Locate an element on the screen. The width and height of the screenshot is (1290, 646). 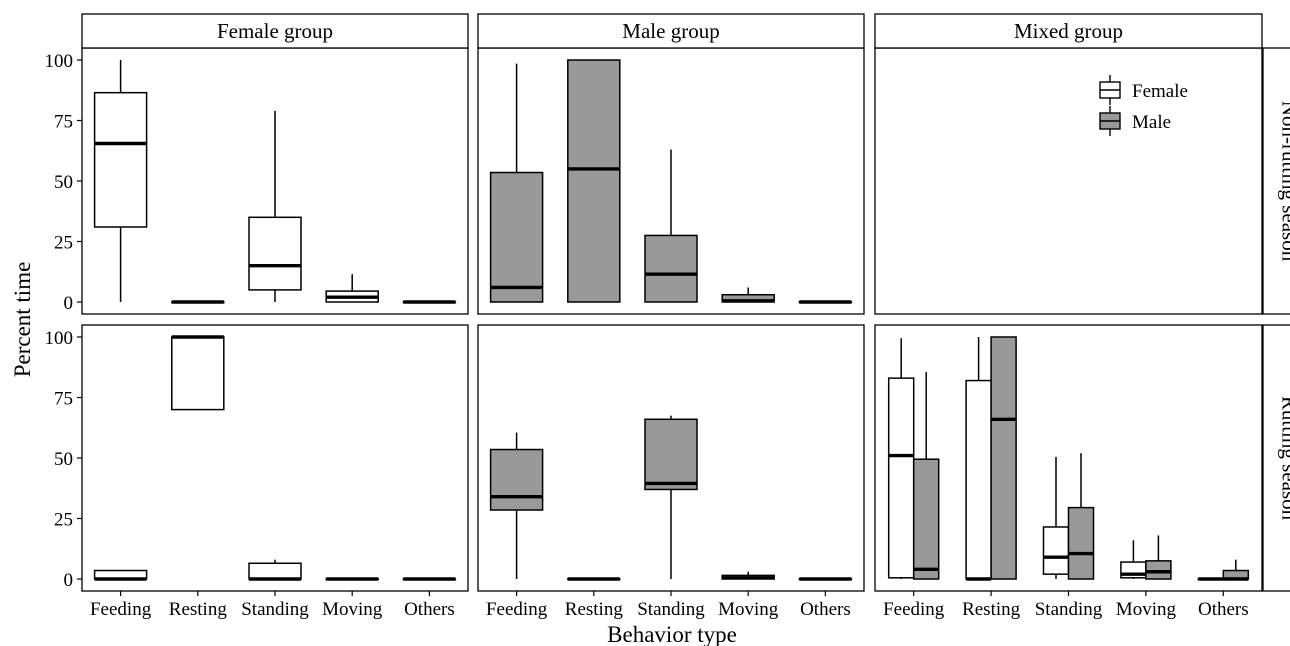
strip-label-male-group: Male group is located at coordinates (670, 31).